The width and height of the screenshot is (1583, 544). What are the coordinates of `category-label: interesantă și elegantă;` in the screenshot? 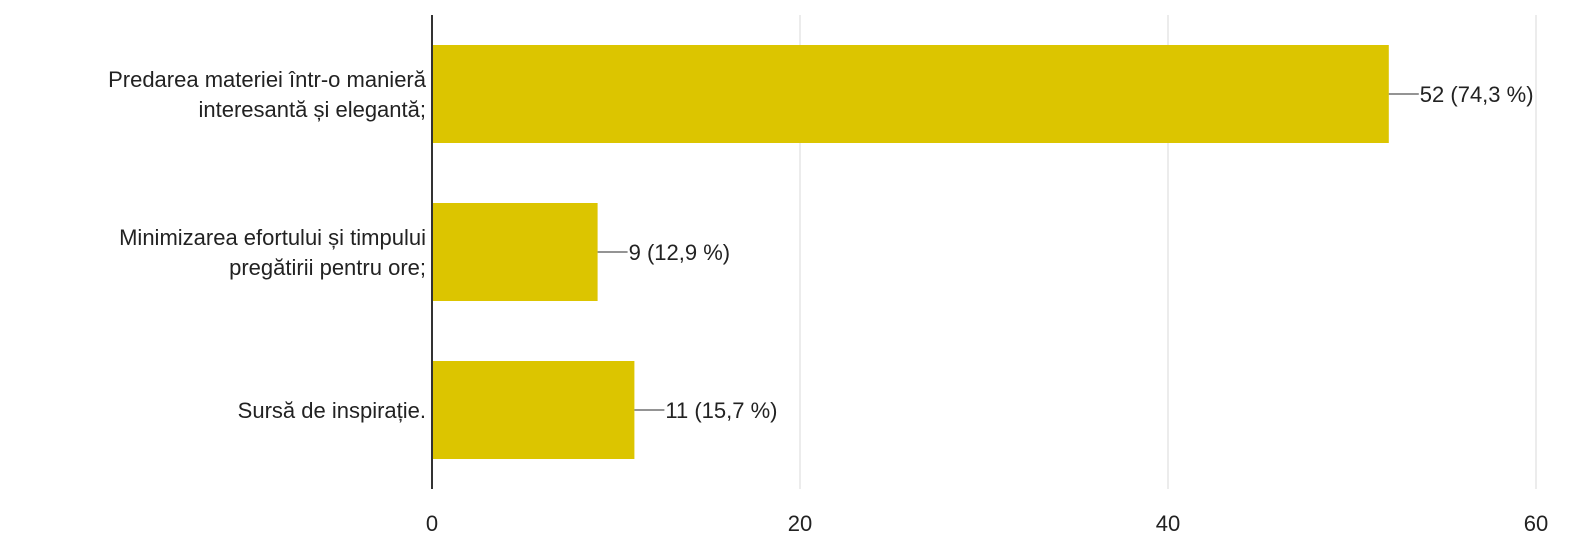 It's located at (313, 109).